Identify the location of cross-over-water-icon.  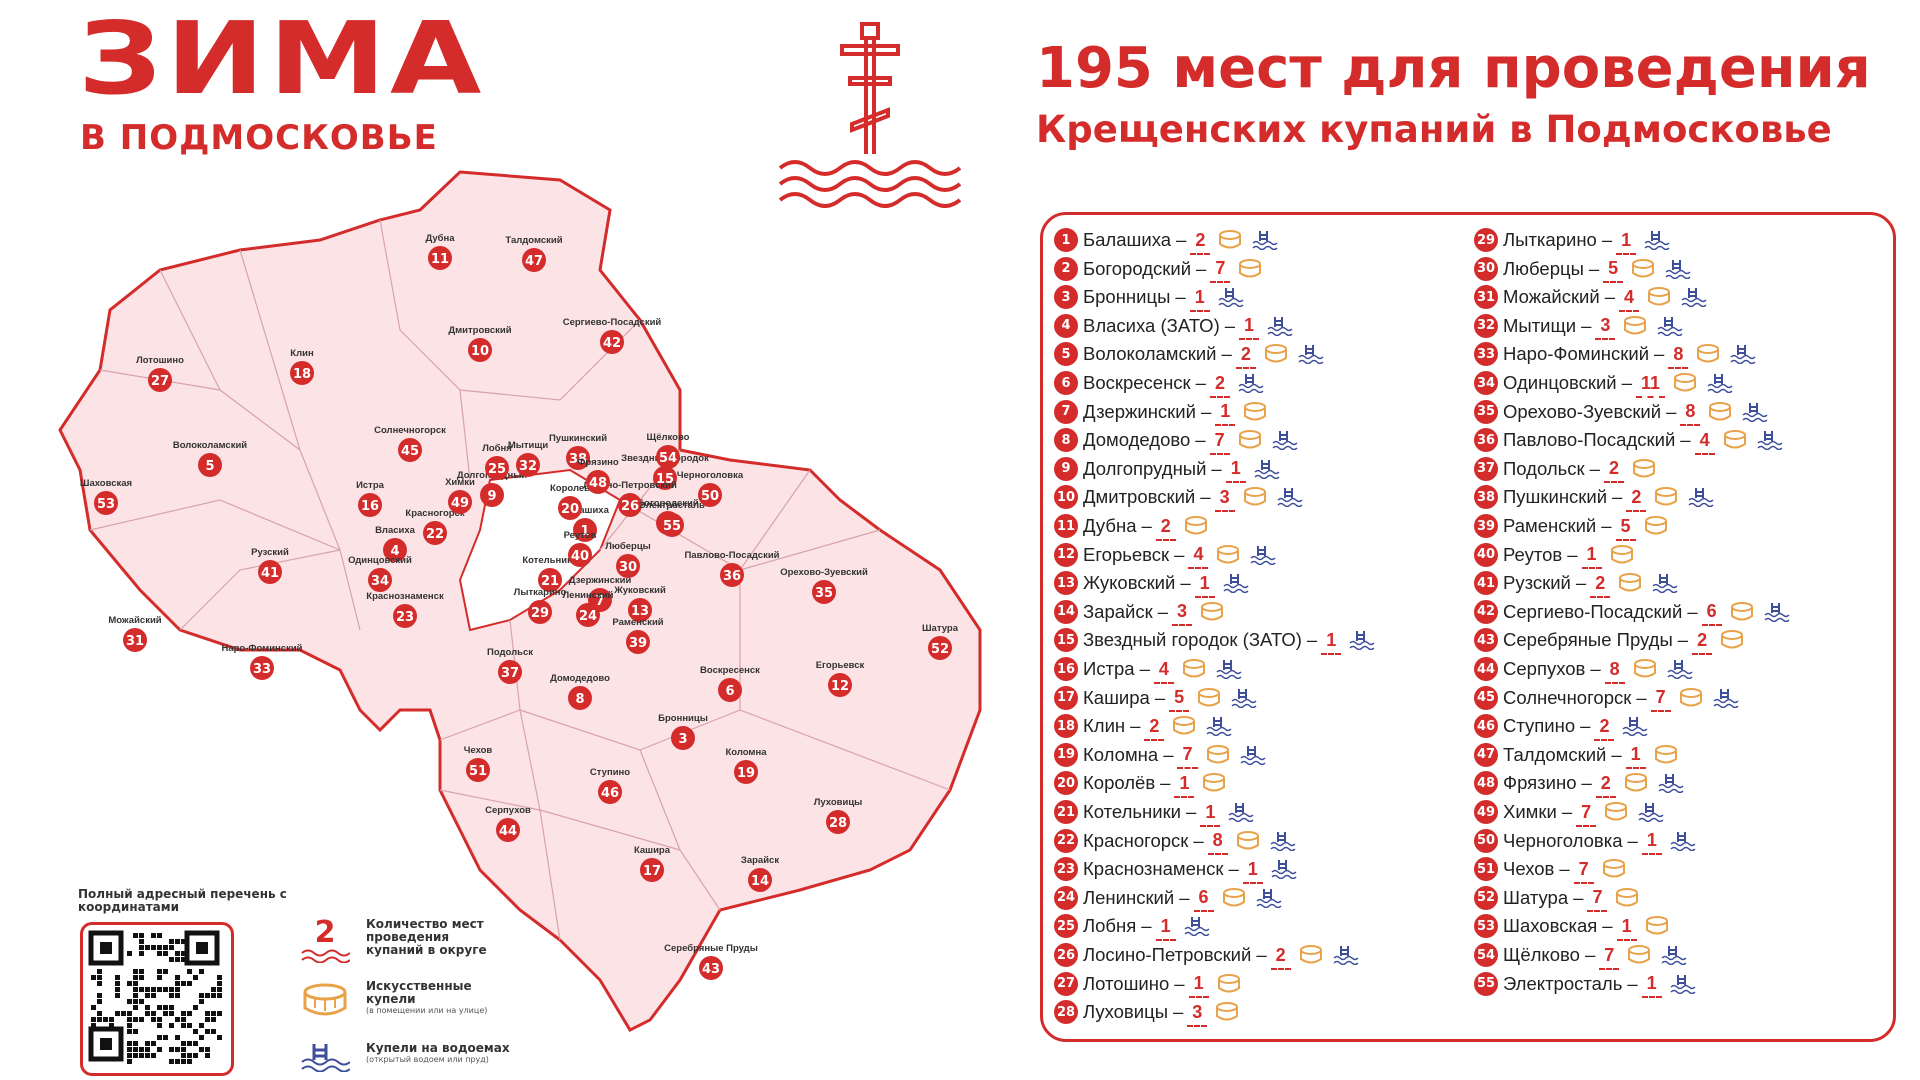
(870, 115).